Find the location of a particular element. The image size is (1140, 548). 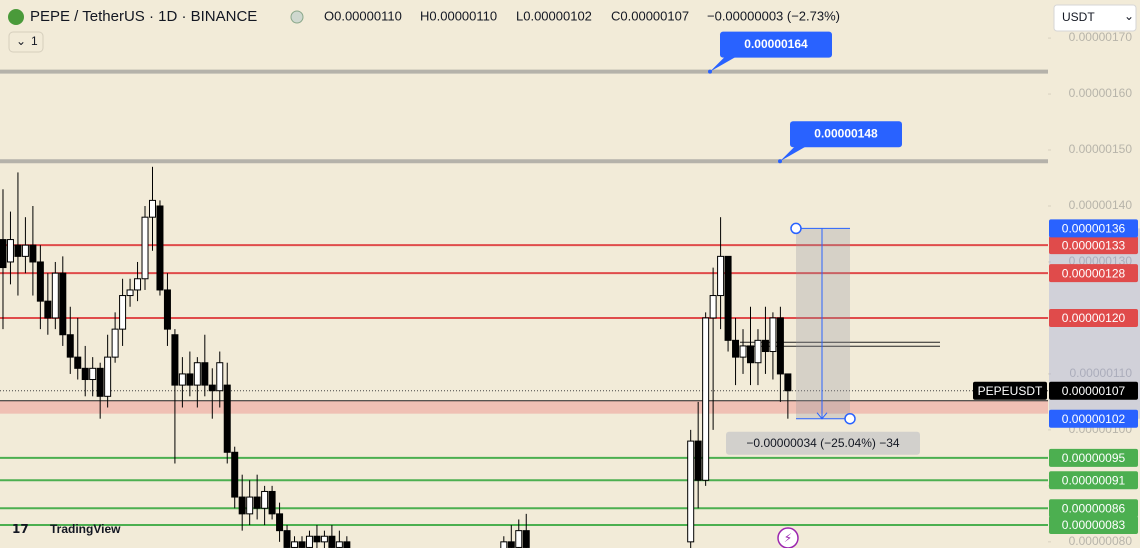

level-price-label: 0.00000086 is located at coordinates (1094, 508).